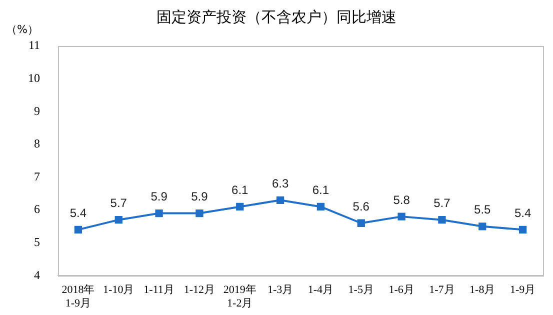  Describe the element at coordinates (280, 290) in the screenshot. I see `x-tick-label: 1-3月` at that location.